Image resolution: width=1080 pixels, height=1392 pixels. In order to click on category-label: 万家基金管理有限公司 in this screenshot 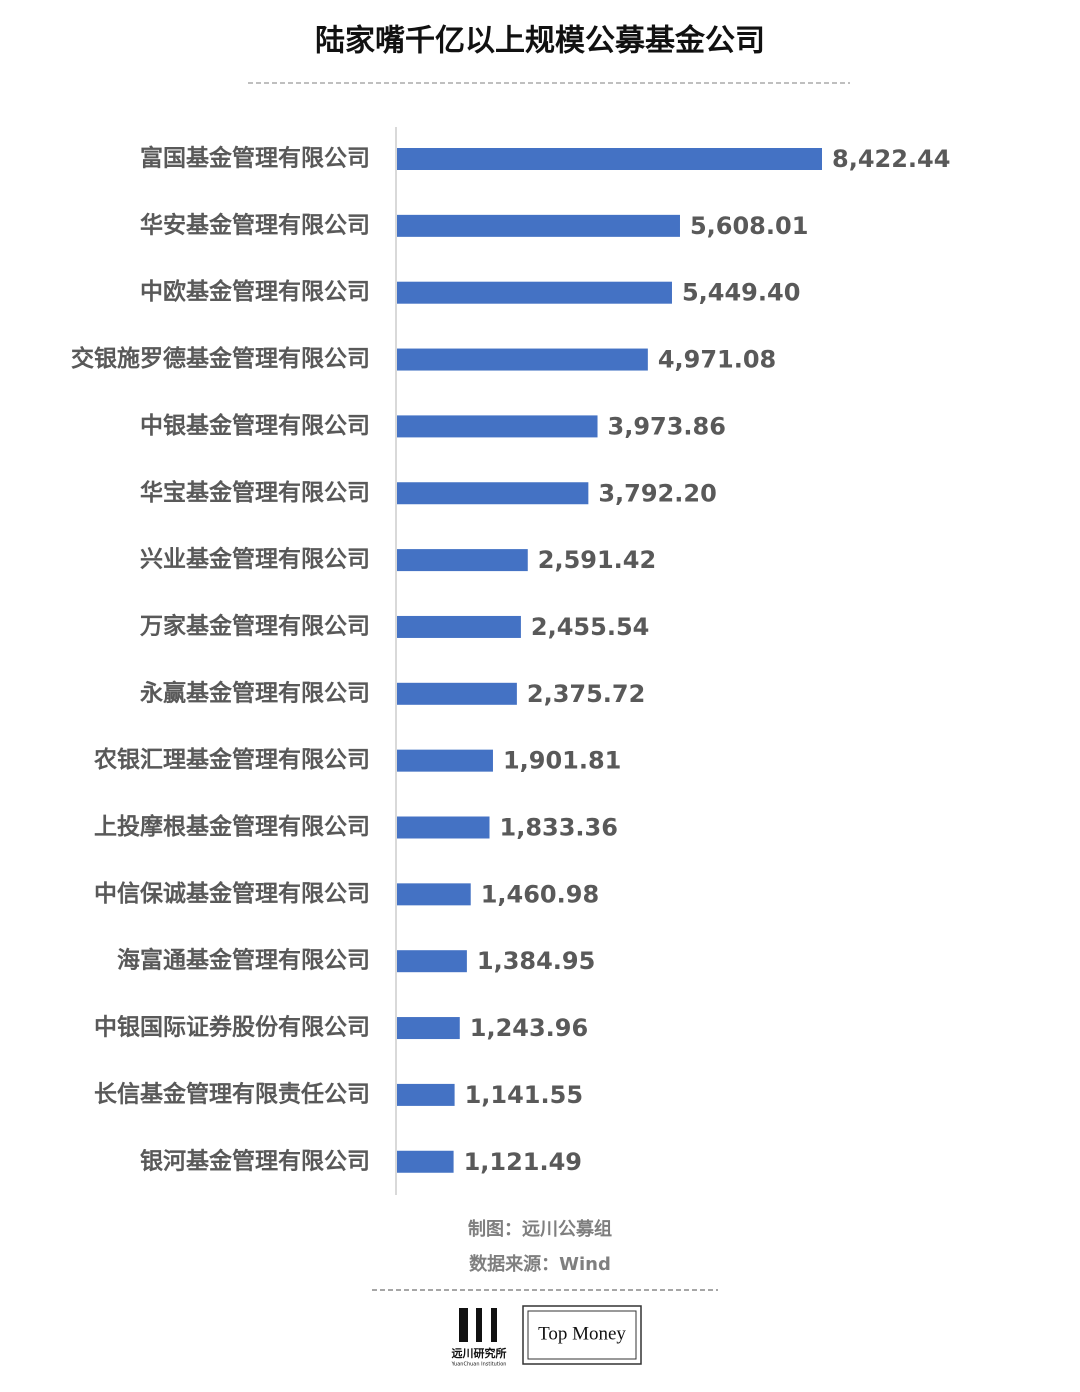, I will do `click(255, 625)`.